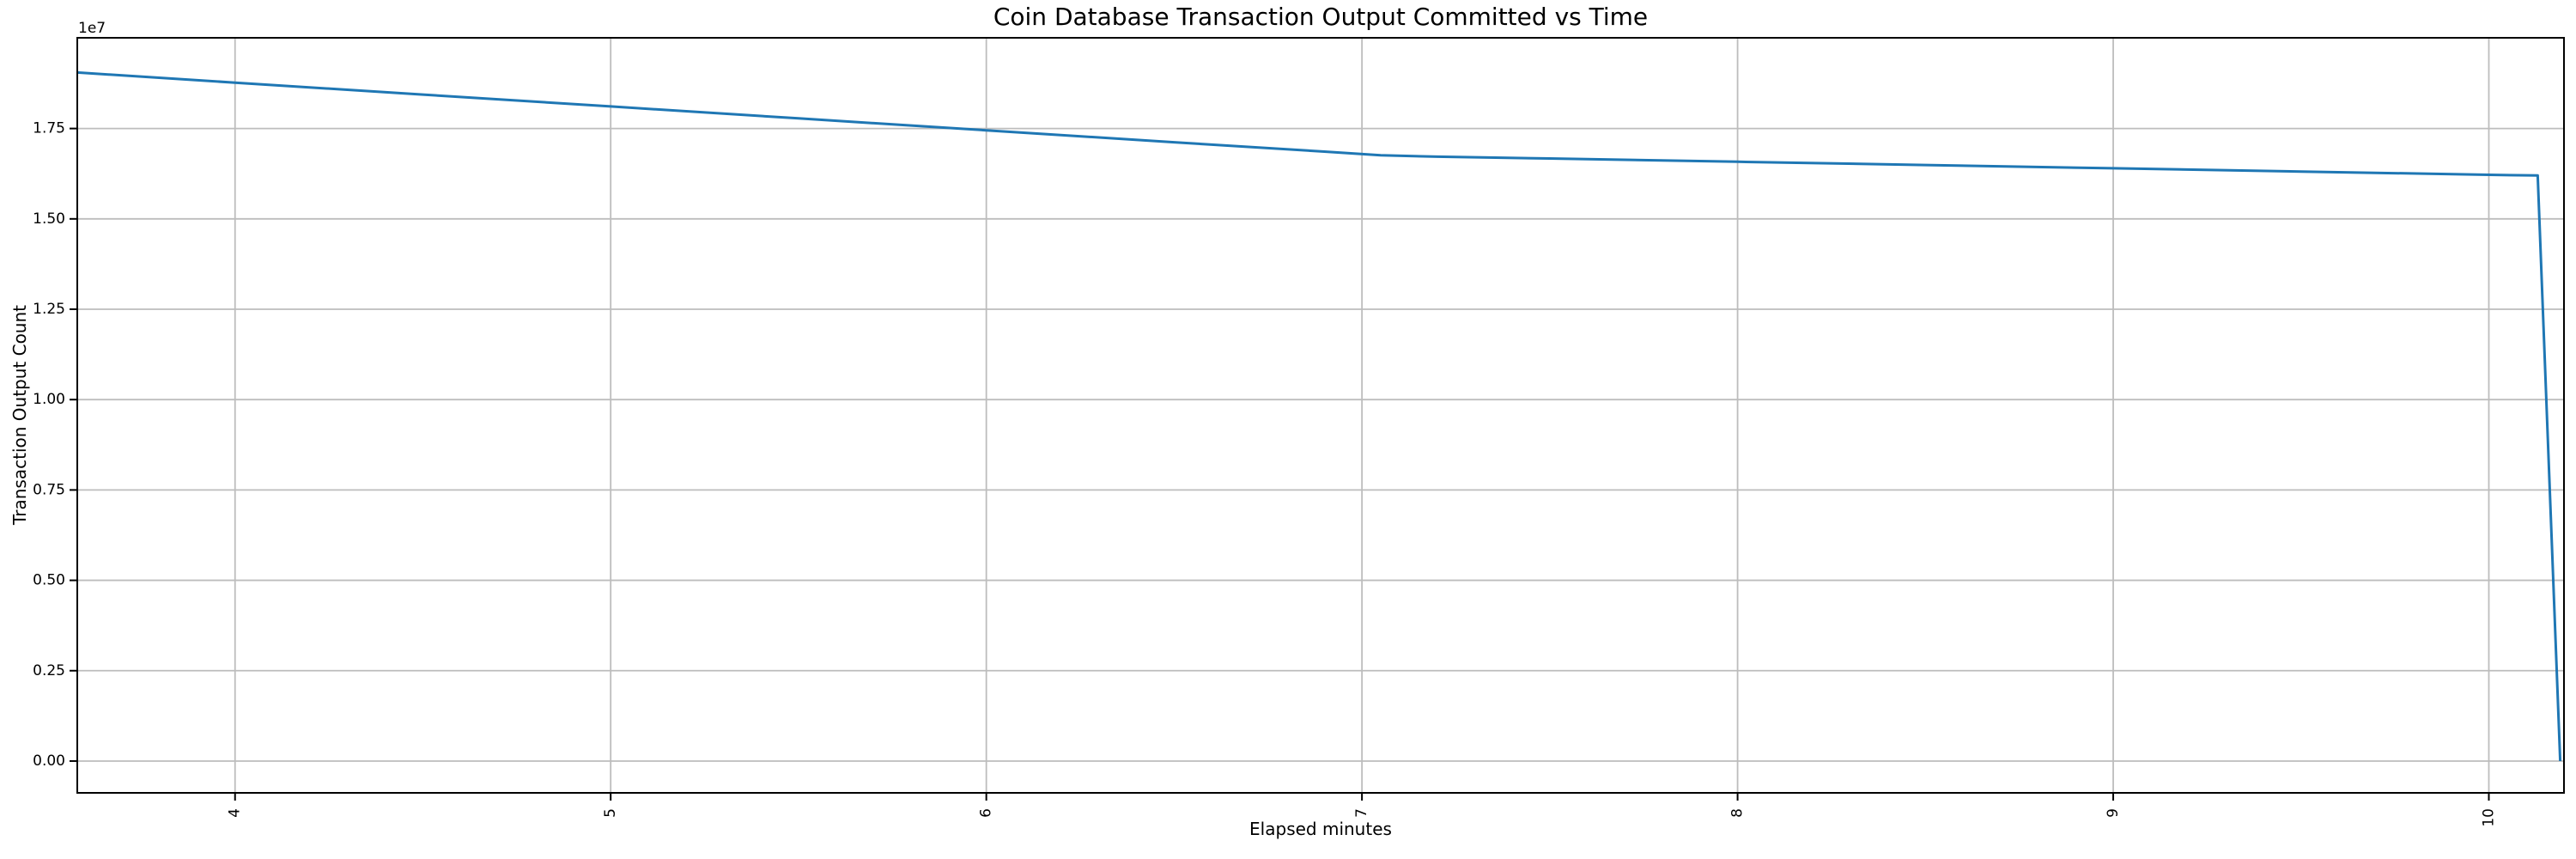 The image size is (2576, 859). I want to click on x-tick-label: 8, so click(1738, 813).